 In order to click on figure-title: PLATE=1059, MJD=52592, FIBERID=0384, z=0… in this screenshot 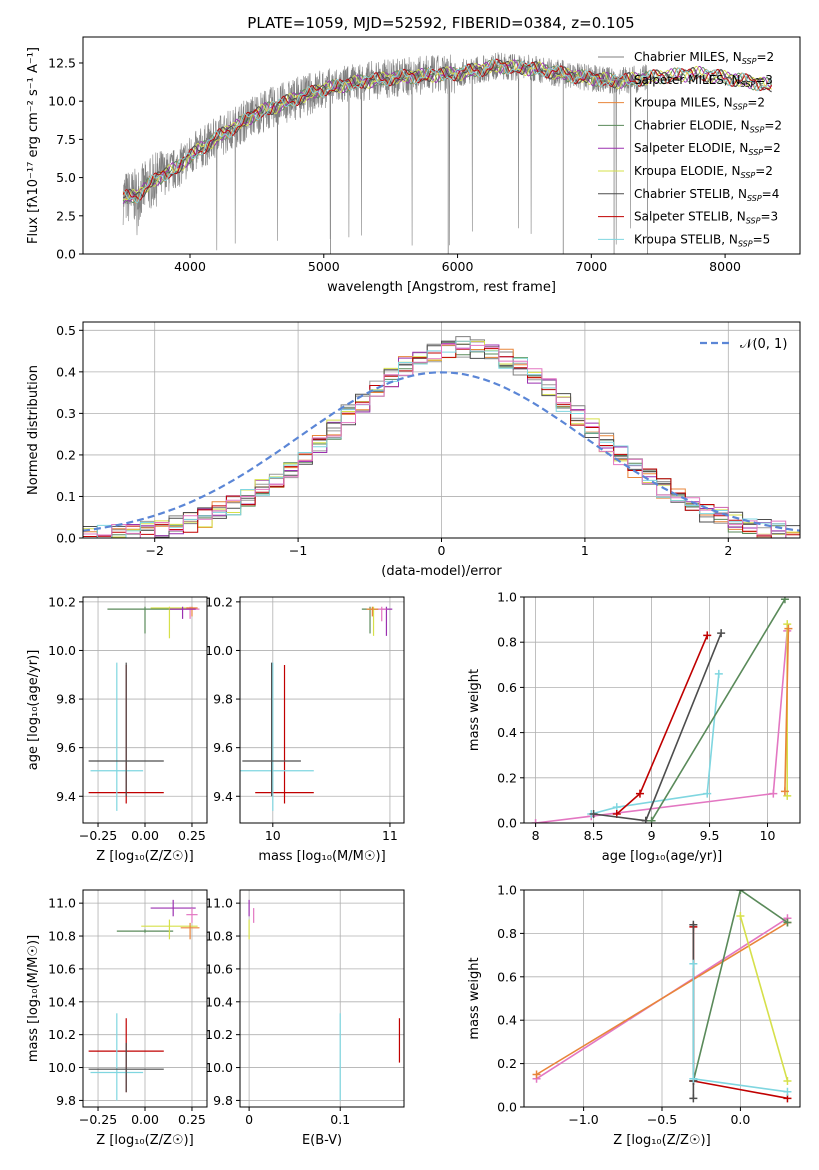, I will do `click(440, 23)`.